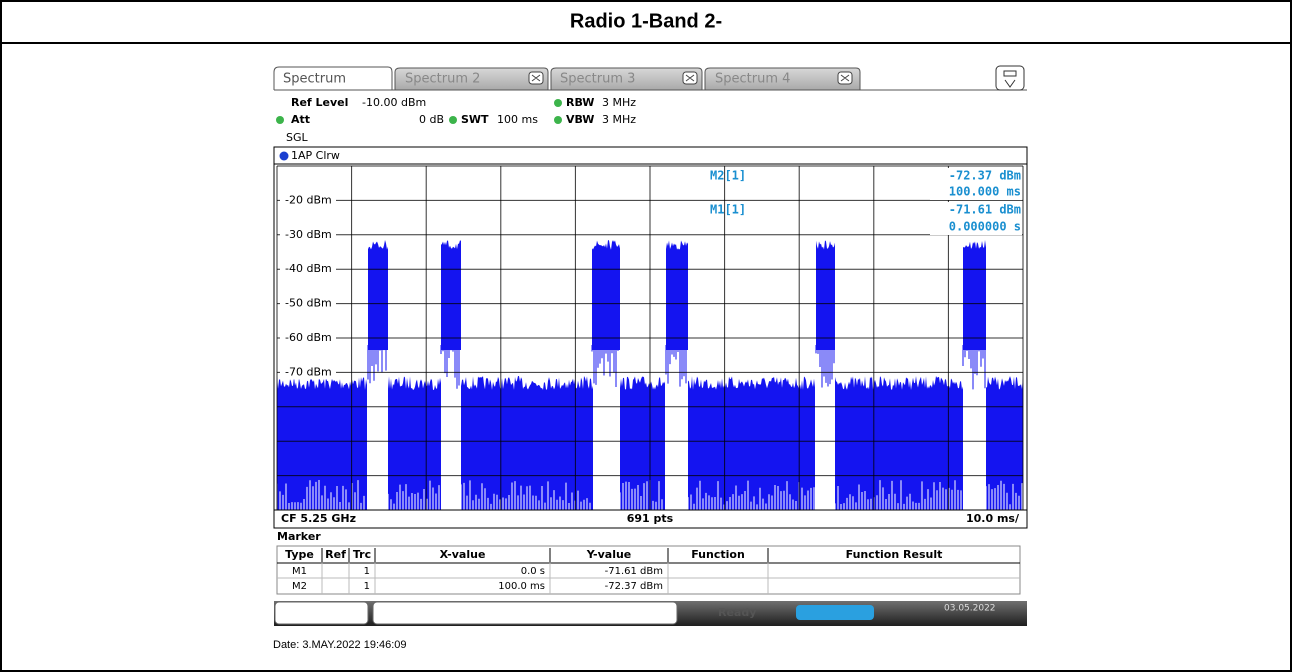 The image size is (1292, 672). What do you see at coordinates (299, 571) in the screenshot?
I see `table-cell: M1` at bounding box center [299, 571].